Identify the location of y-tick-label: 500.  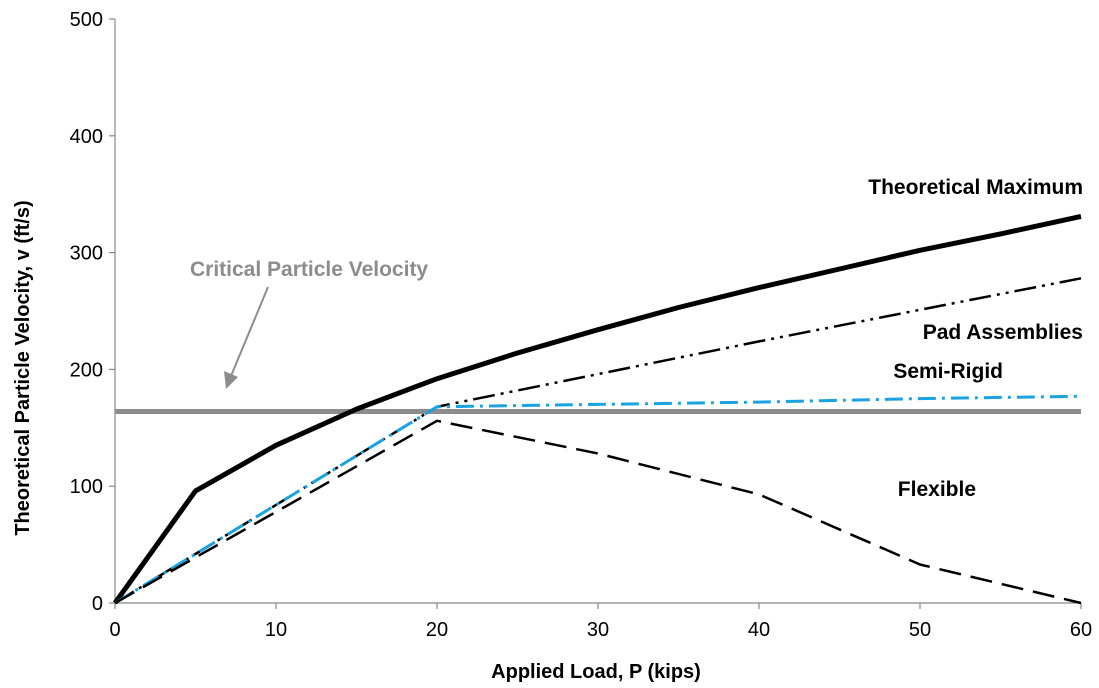
(86, 20).